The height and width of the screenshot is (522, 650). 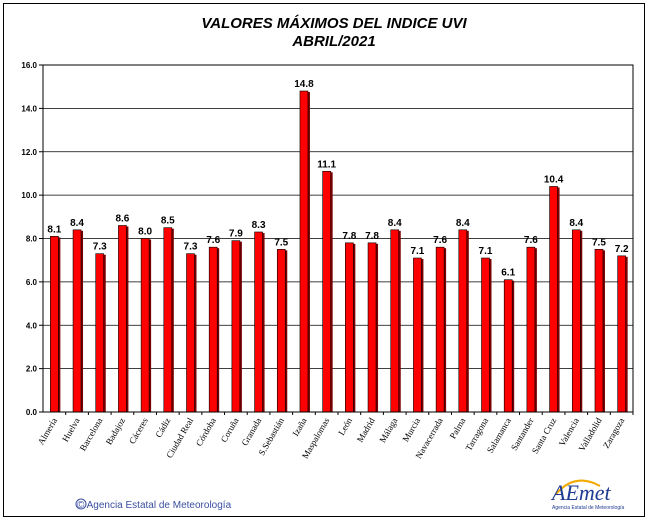 I want to click on y-tick-label: 16.0, so click(x=29, y=65).